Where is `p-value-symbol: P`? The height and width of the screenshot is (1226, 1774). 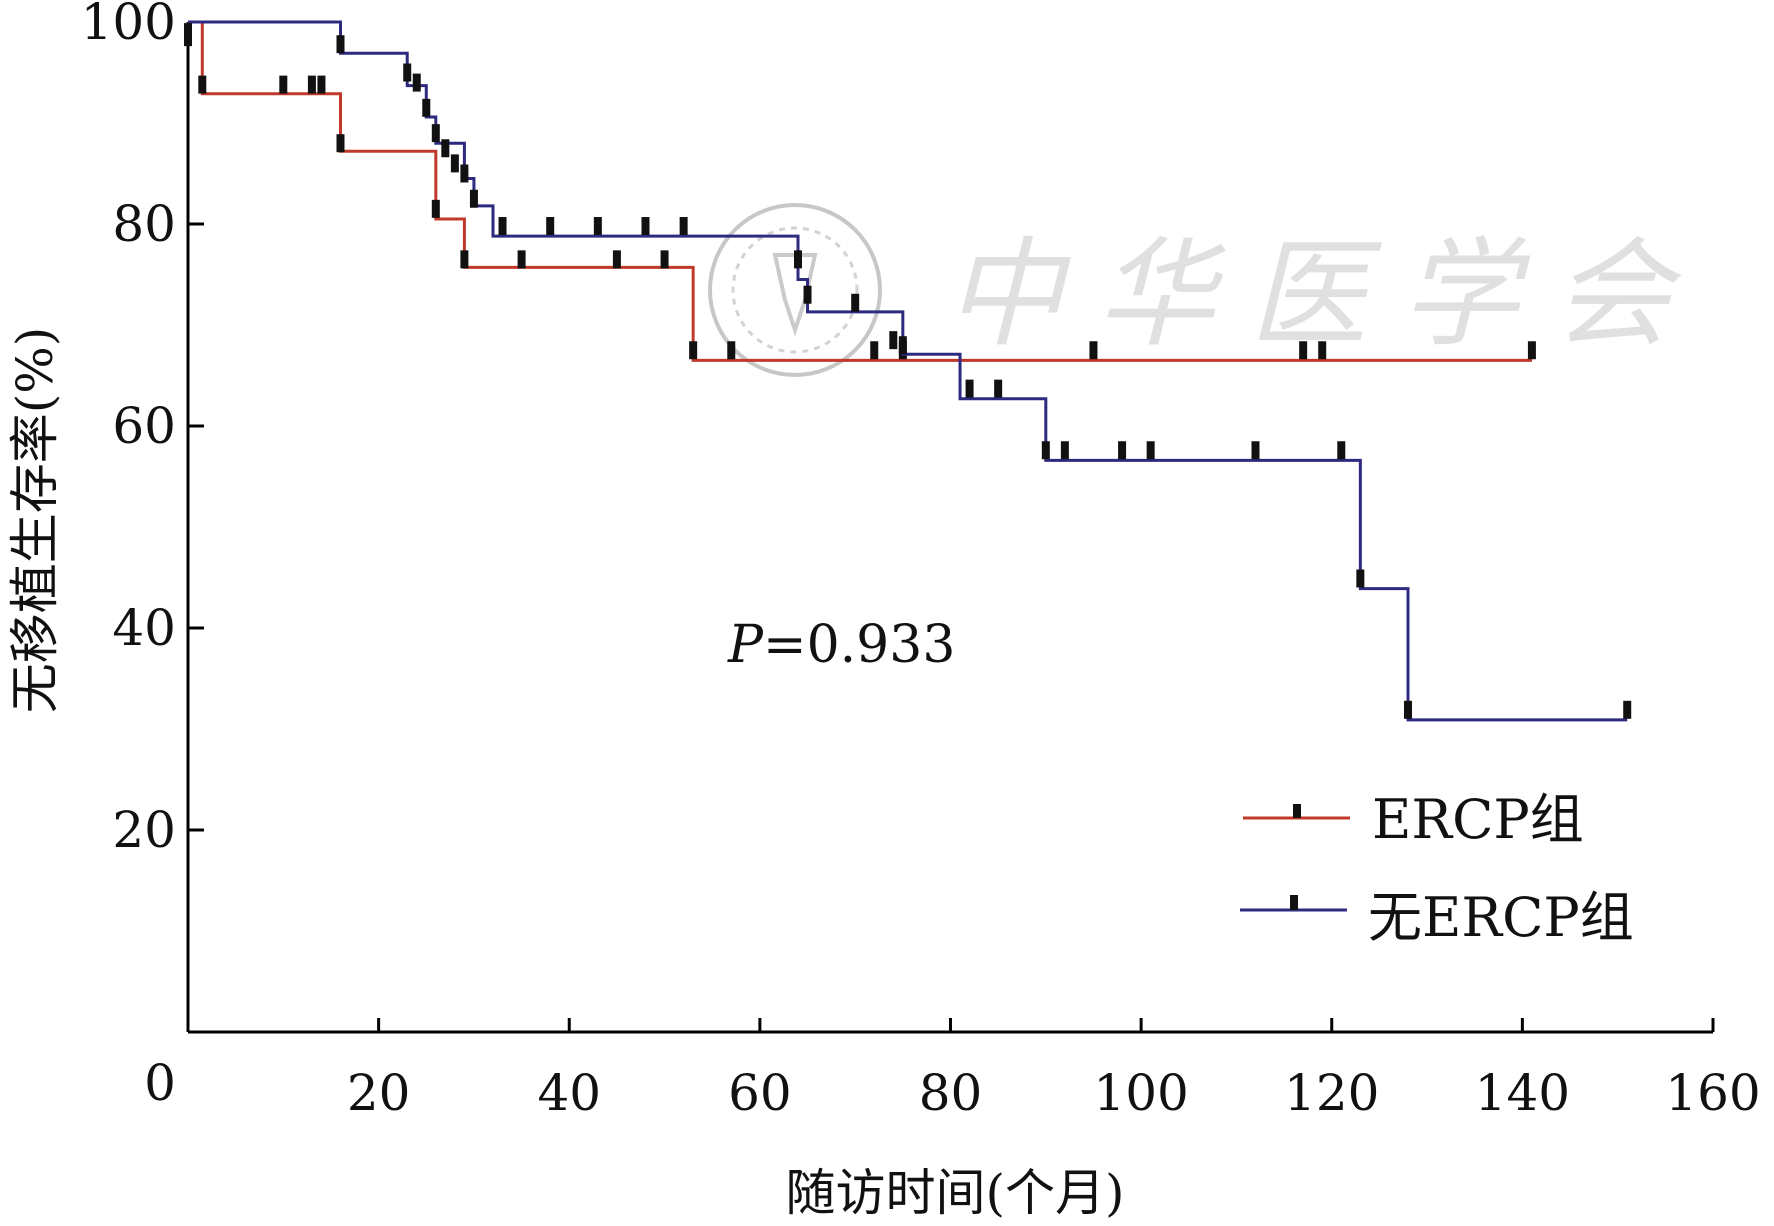 p-value-symbol: P is located at coordinates (745, 645).